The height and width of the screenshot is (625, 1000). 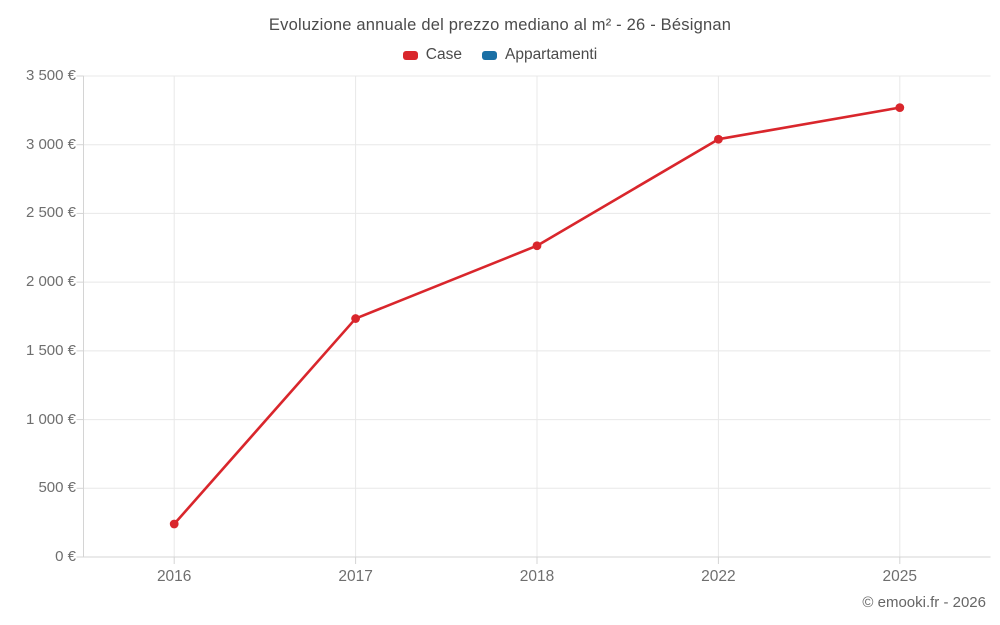 What do you see at coordinates (551, 54) in the screenshot?
I see `legend-label-appartamenti: Appartamenti` at bounding box center [551, 54].